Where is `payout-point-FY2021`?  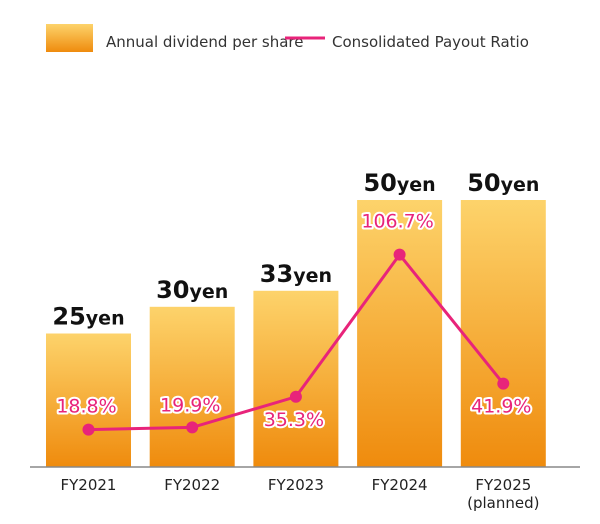
payout-point-FY2021 is located at coordinates (88, 429).